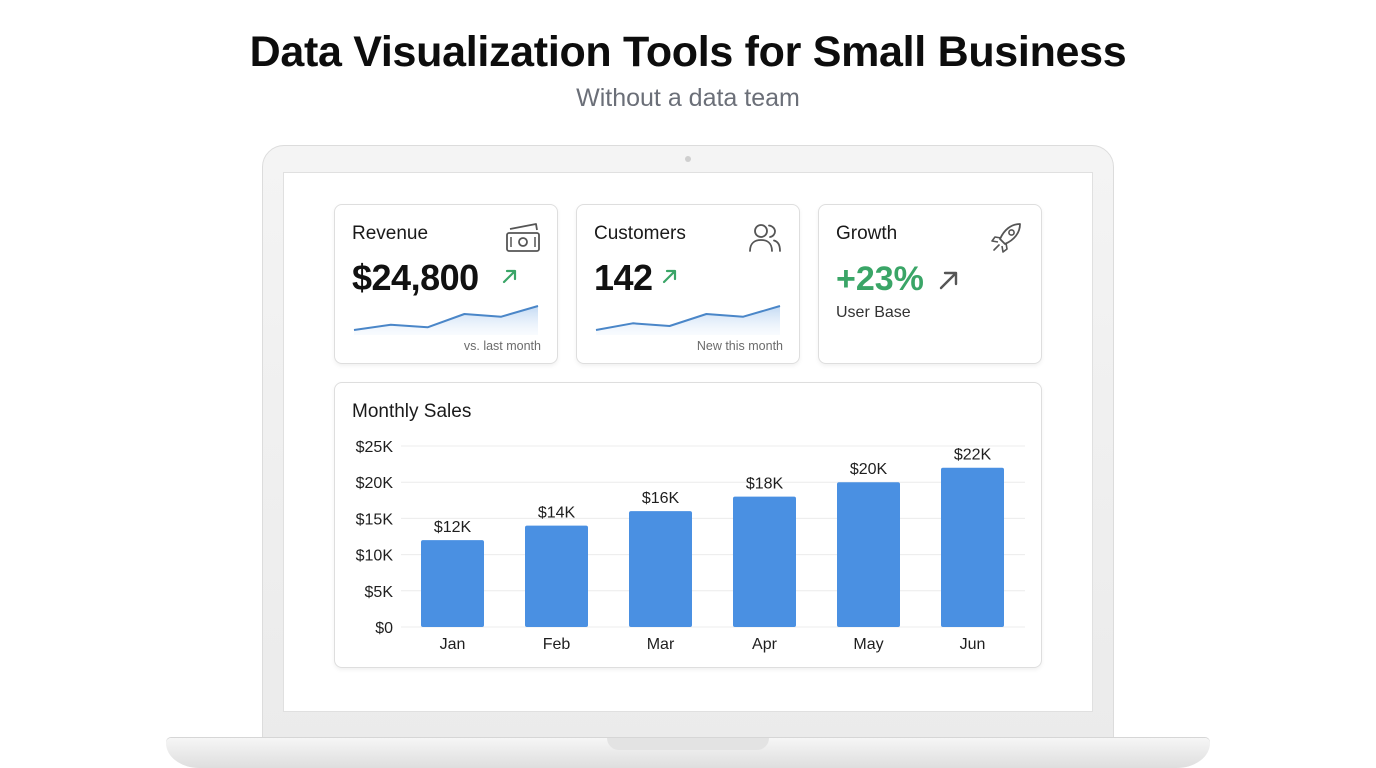  I want to click on bar-may, so click(868, 554).